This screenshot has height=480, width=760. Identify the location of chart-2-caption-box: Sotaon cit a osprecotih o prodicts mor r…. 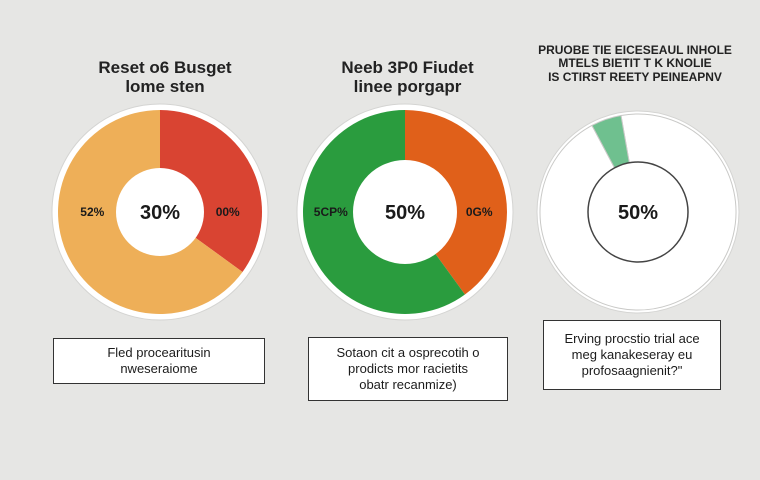
(408, 369).